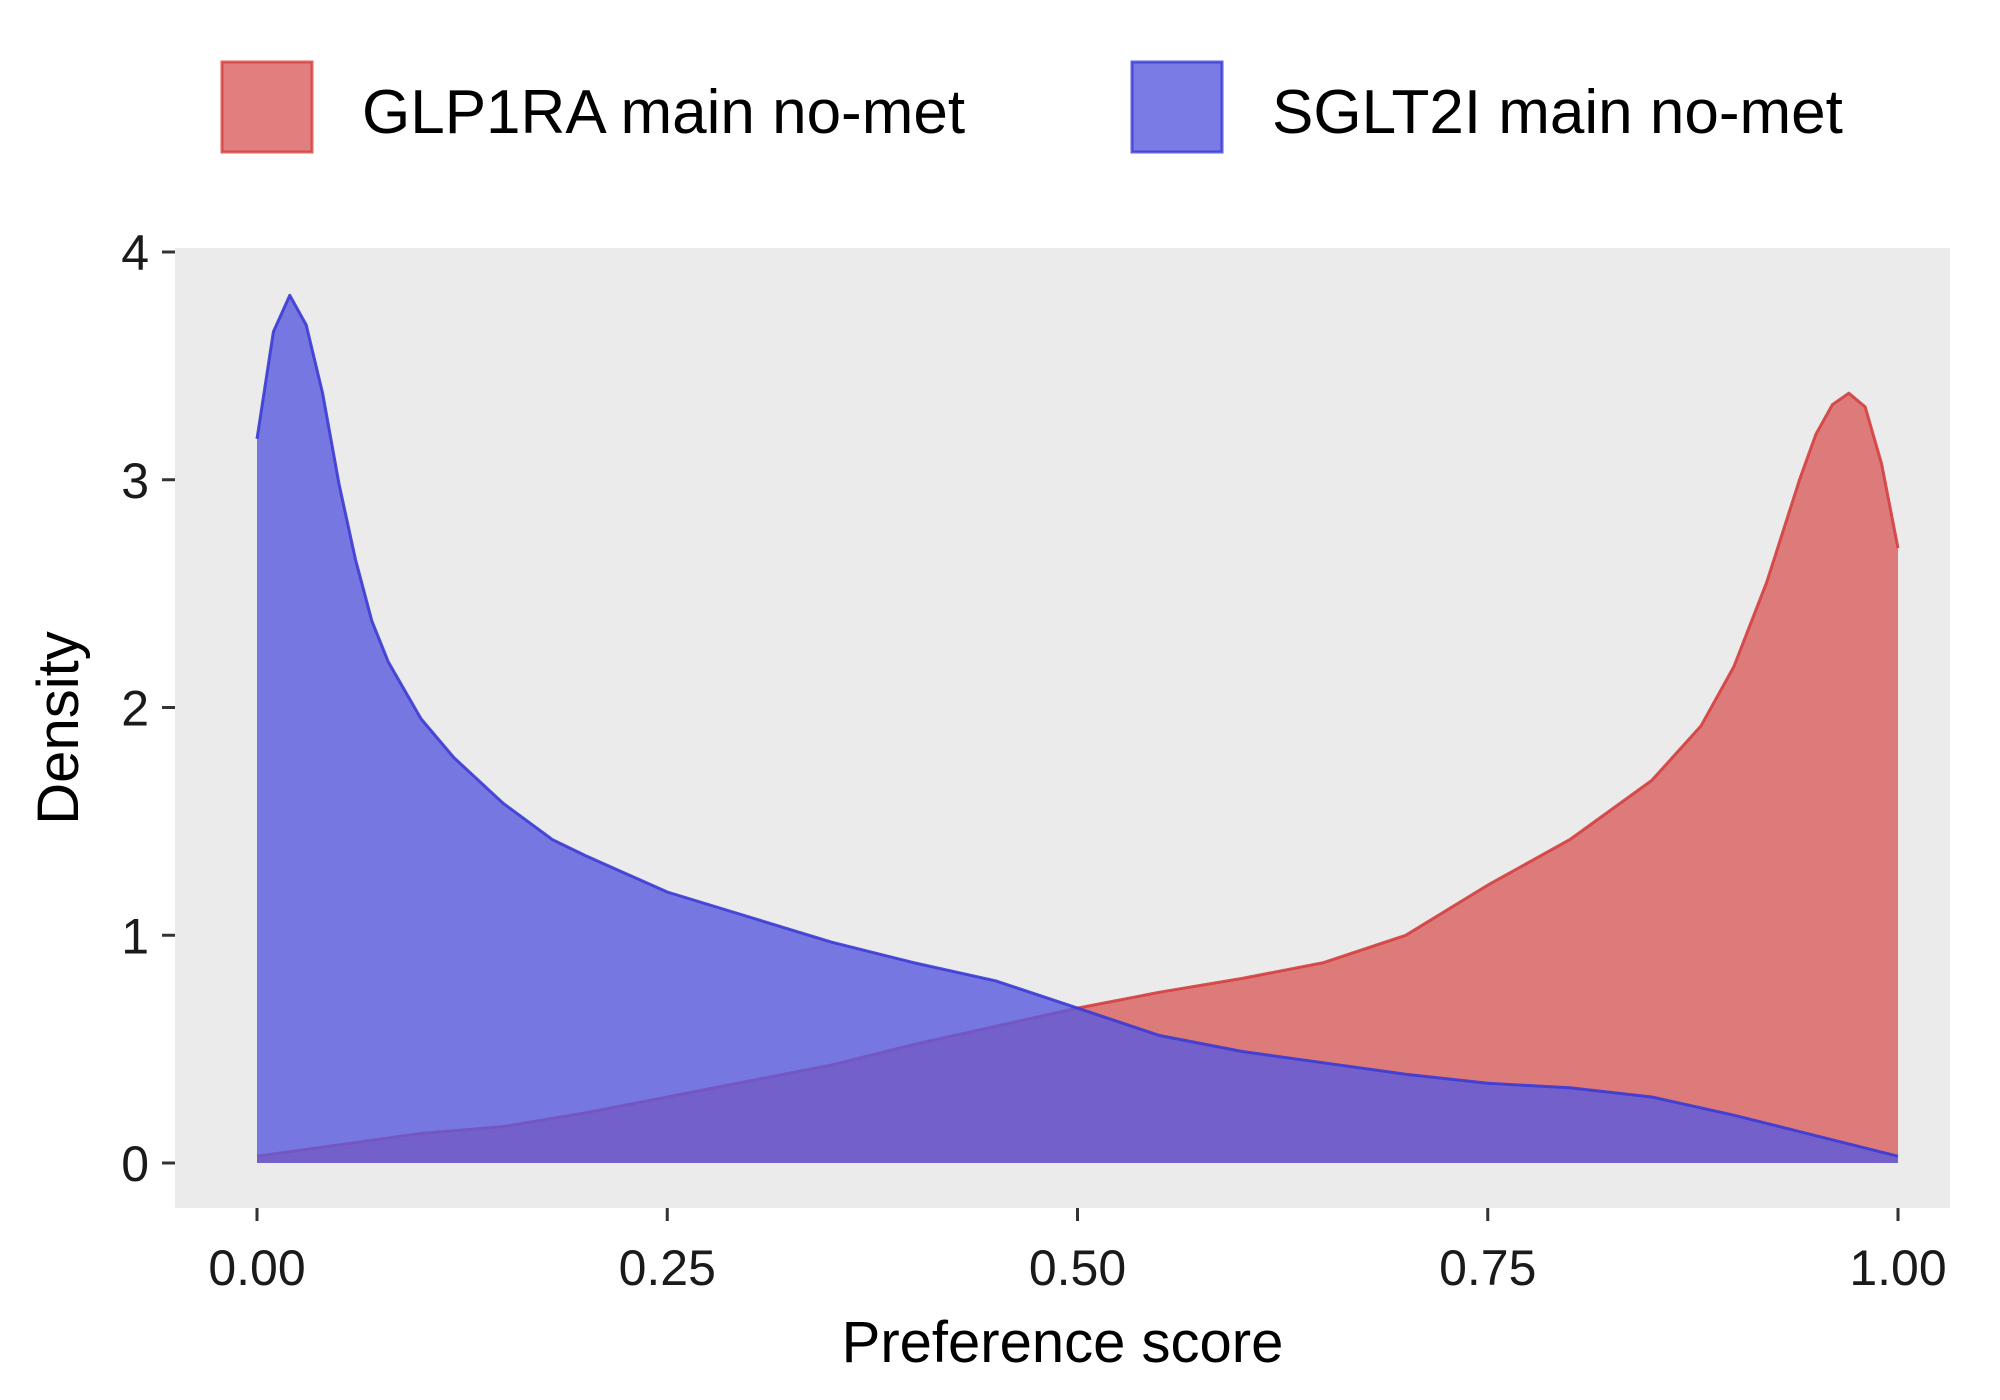 The image size is (2000, 1400). I want to click on x-axis: 0.00 0.25 0.50 0.75 1.00, so click(1077, 1252).